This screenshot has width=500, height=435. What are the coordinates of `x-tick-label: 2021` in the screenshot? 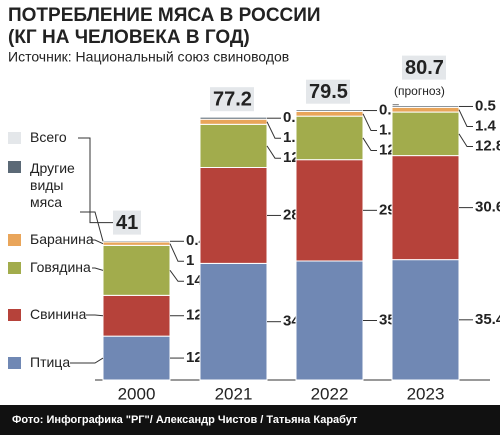 It's located at (234, 393).